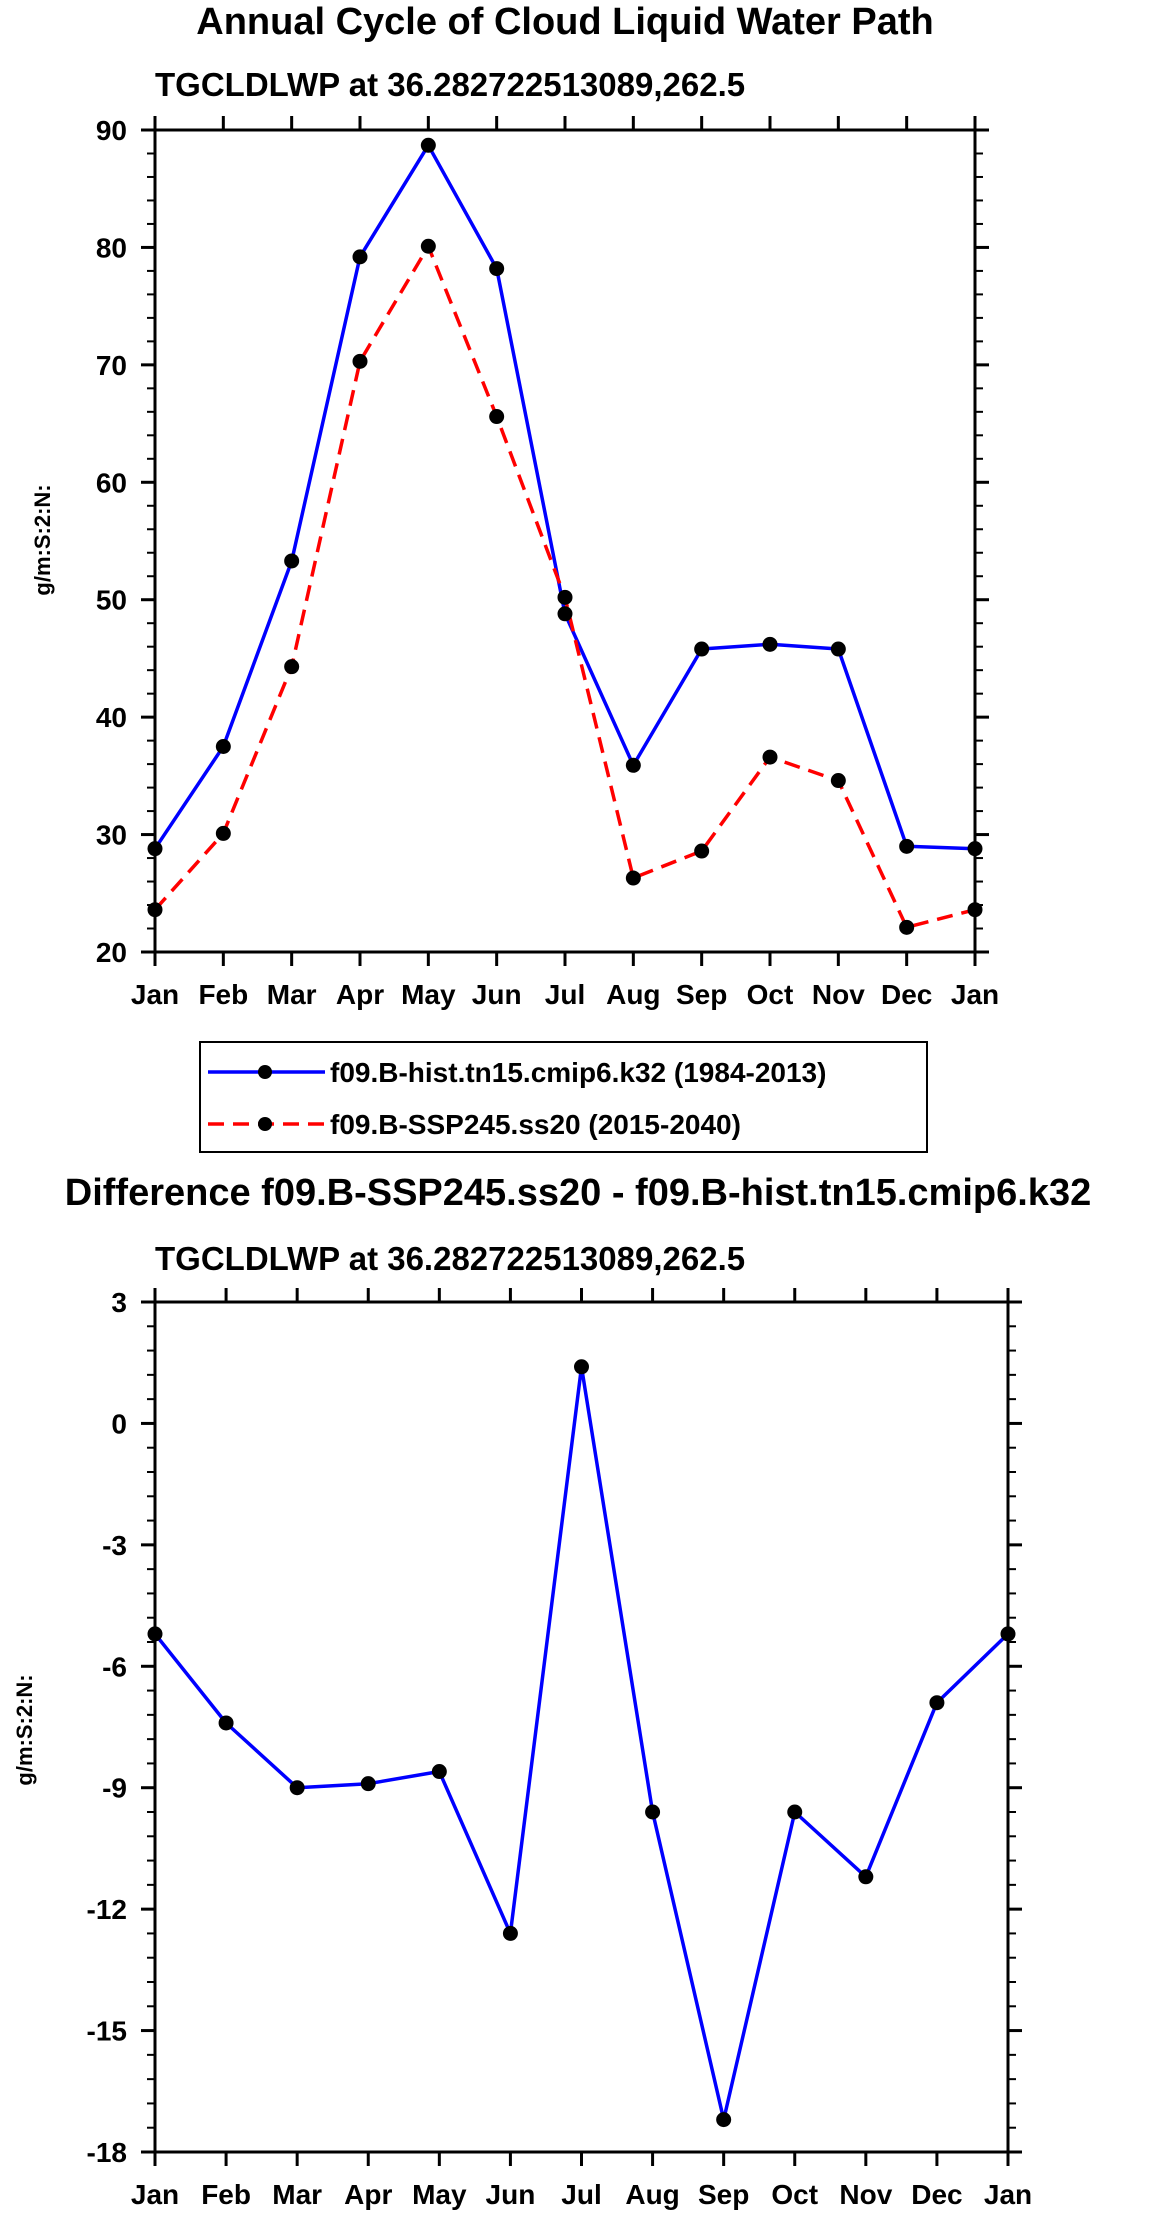 The image size is (1161, 2231). I want to click on y-tick-label: -6, so click(114, 1666).